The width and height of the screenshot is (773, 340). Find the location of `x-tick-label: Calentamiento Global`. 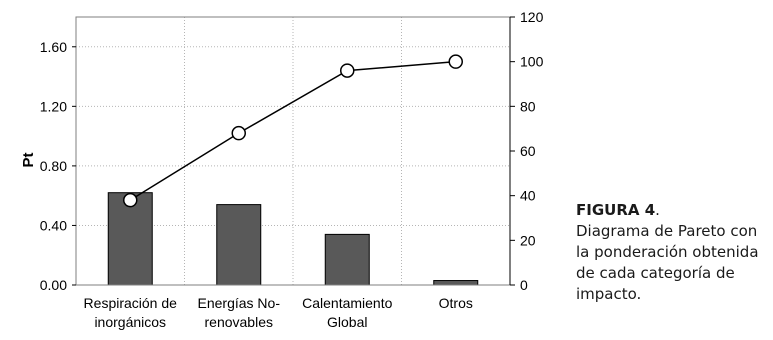

x-tick-label: Calentamiento Global is located at coordinates (347, 312).